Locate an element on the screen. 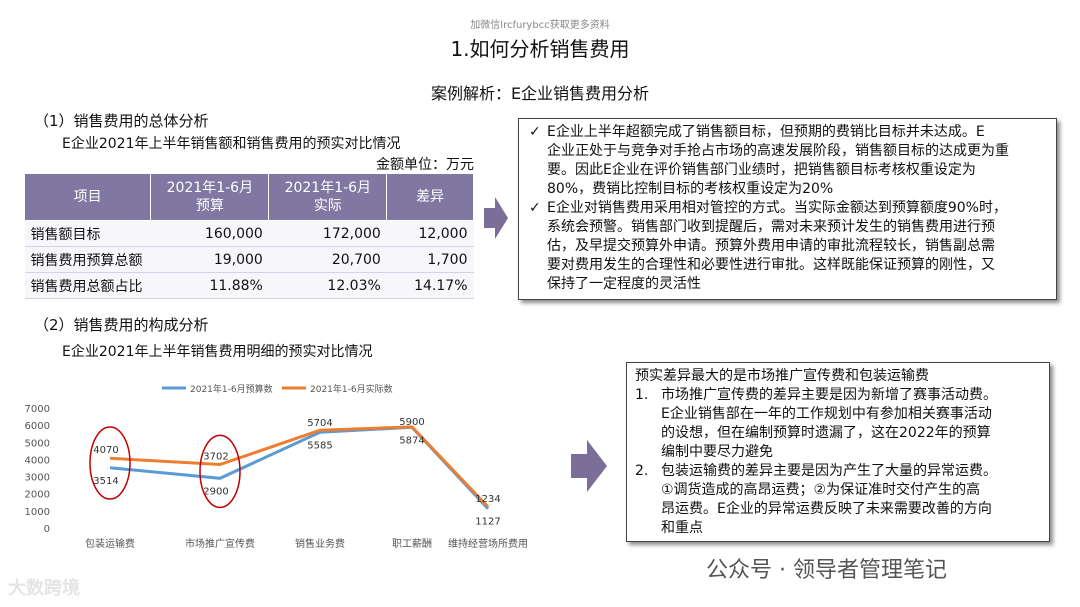 Image resolution: width=1080 pixels, height=607 pixels. item-line: 编制中要尽力避免 is located at coordinates (717, 452).